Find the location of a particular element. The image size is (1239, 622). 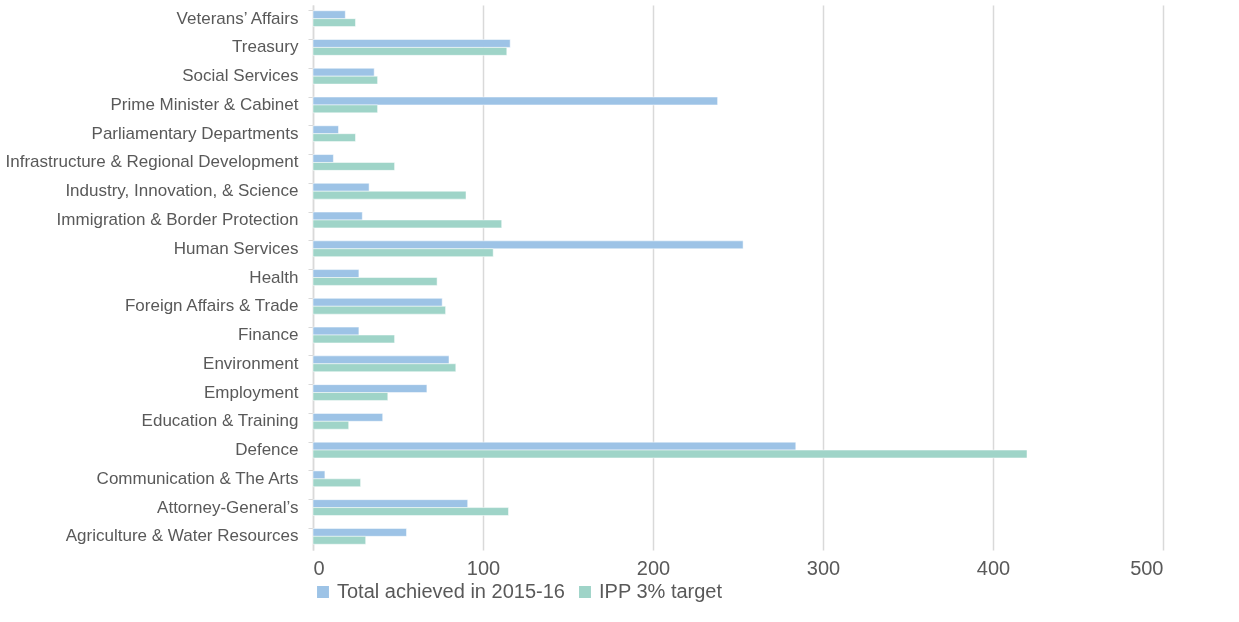

y-tick-label: Finance is located at coordinates (268, 335).